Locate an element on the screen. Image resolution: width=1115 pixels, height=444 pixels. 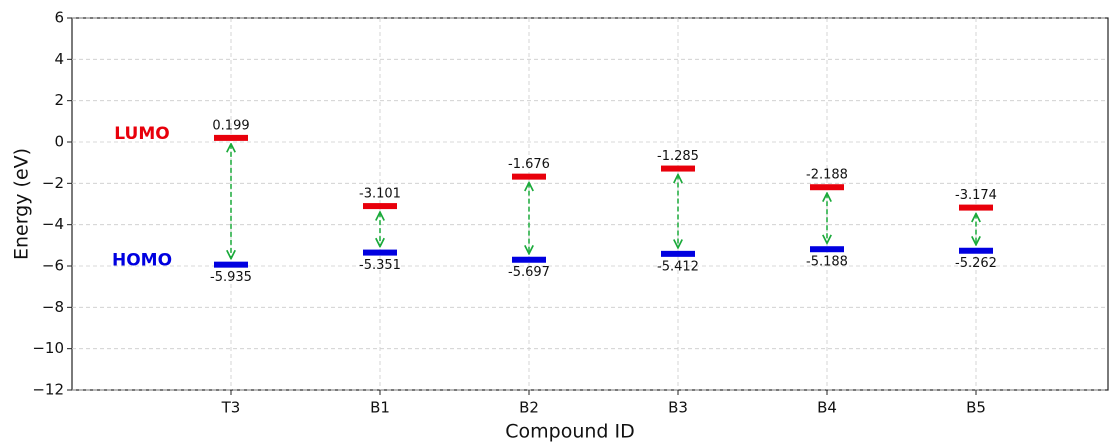
value-label: -1.676 is located at coordinates (529, 164).